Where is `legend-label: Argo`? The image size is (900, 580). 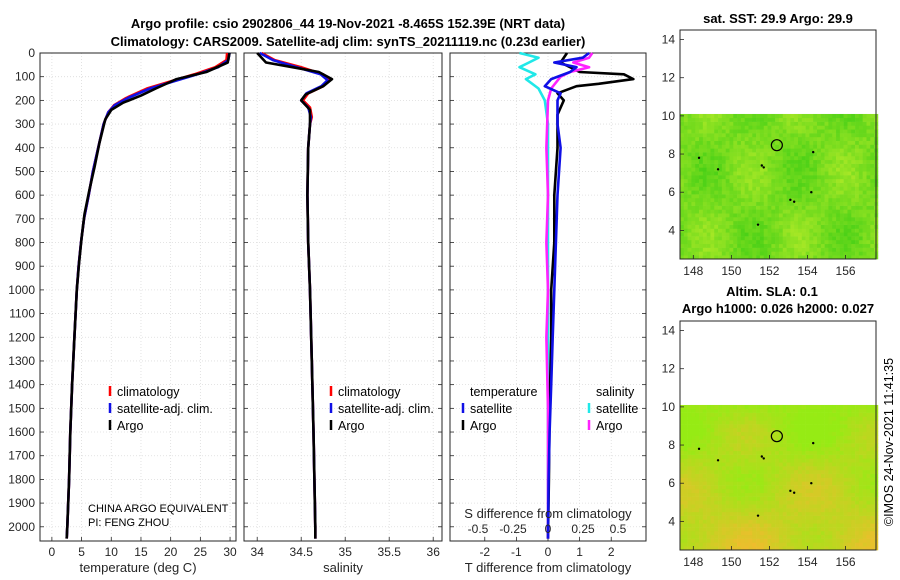 legend-label: Argo is located at coordinates (351, 426).